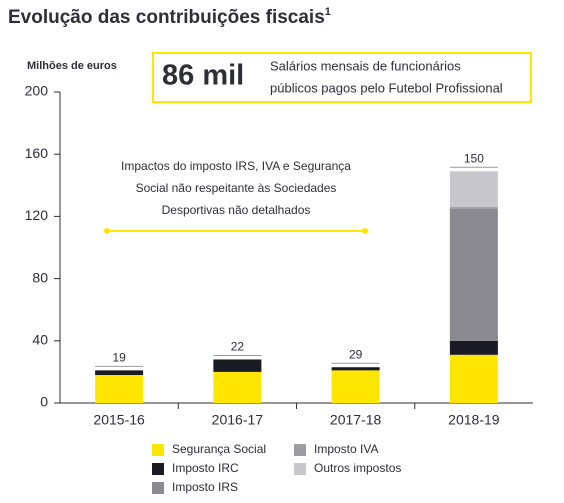  What do you see at coordinates (37, 91) in the screenshot?
I see `y-tick-label: 200` at bounding box center [37, 91].